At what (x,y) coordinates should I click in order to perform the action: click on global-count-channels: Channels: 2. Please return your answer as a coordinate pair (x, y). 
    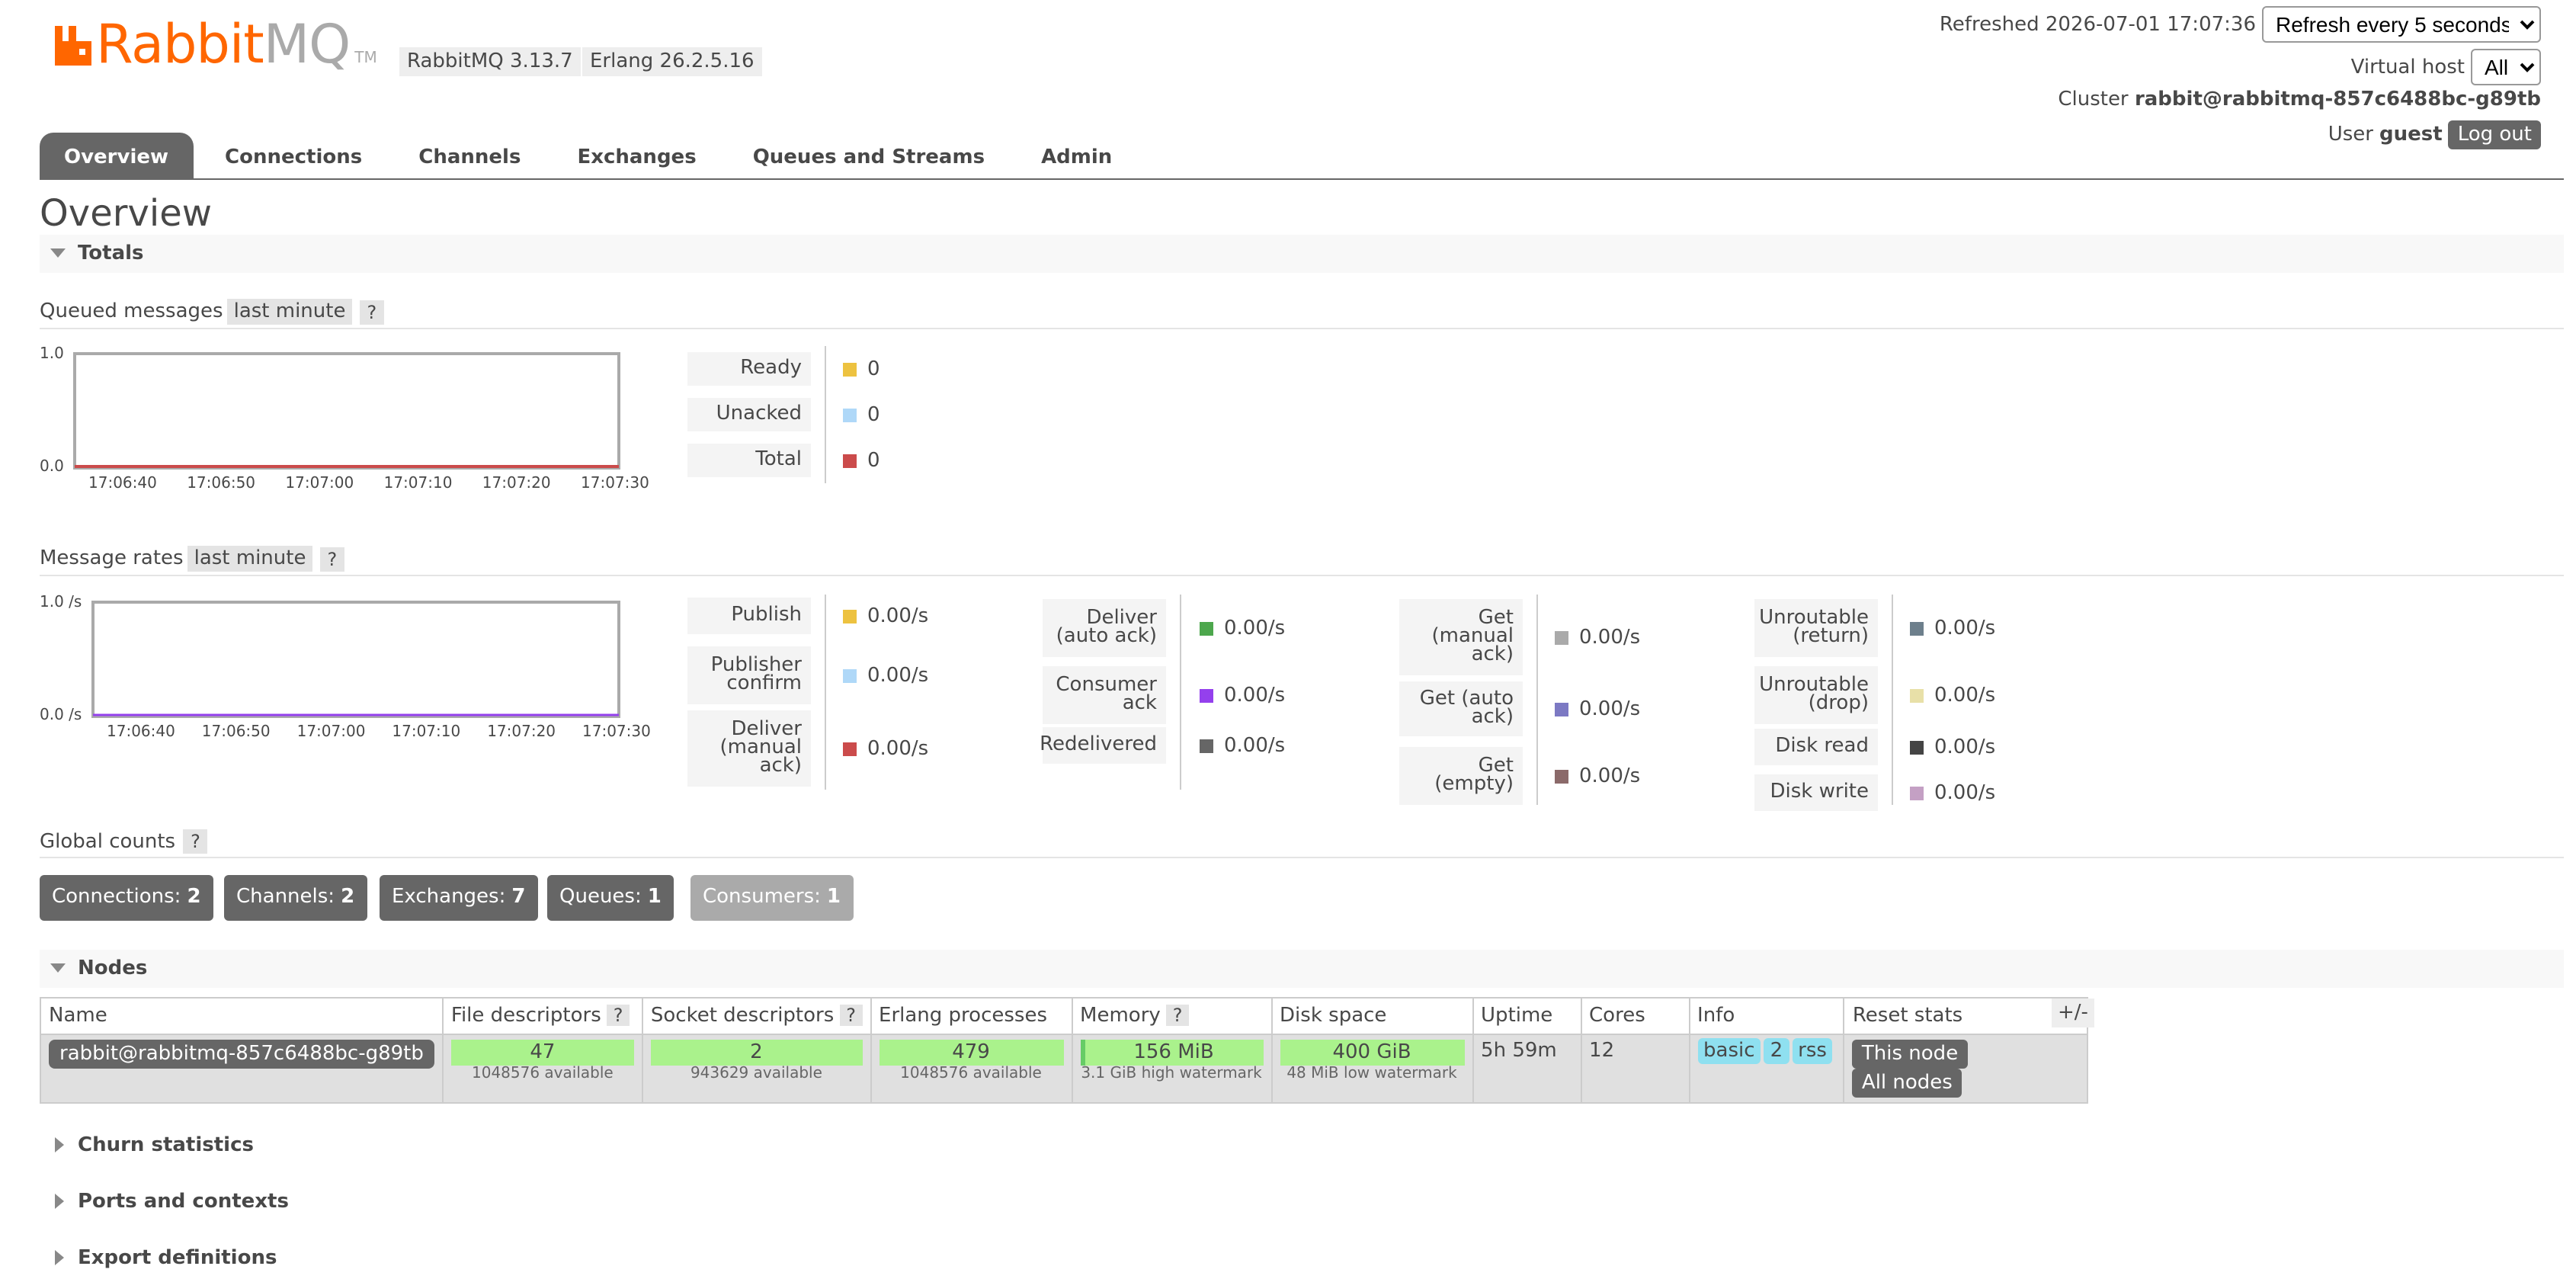
    Looking at the image, I should click on (295, 898).